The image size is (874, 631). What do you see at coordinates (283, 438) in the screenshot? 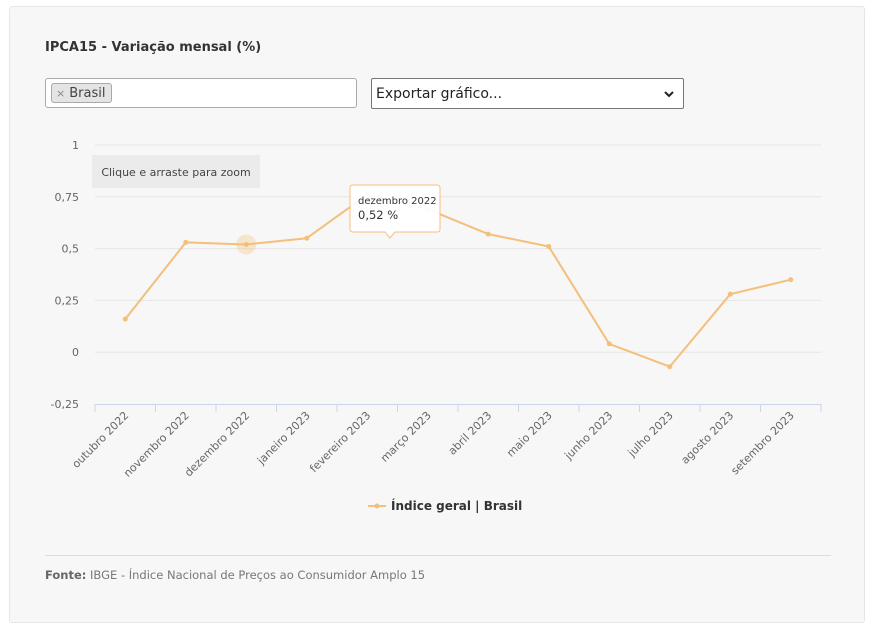
I see `x-tick-label: janeiro 2023` at bounding box center [283, 438].